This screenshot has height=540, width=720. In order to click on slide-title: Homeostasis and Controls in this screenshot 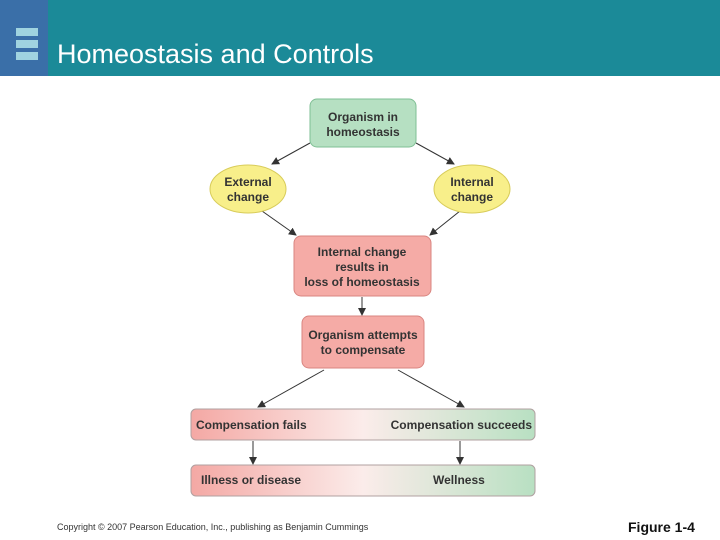, I will do `click(215, 54)`.